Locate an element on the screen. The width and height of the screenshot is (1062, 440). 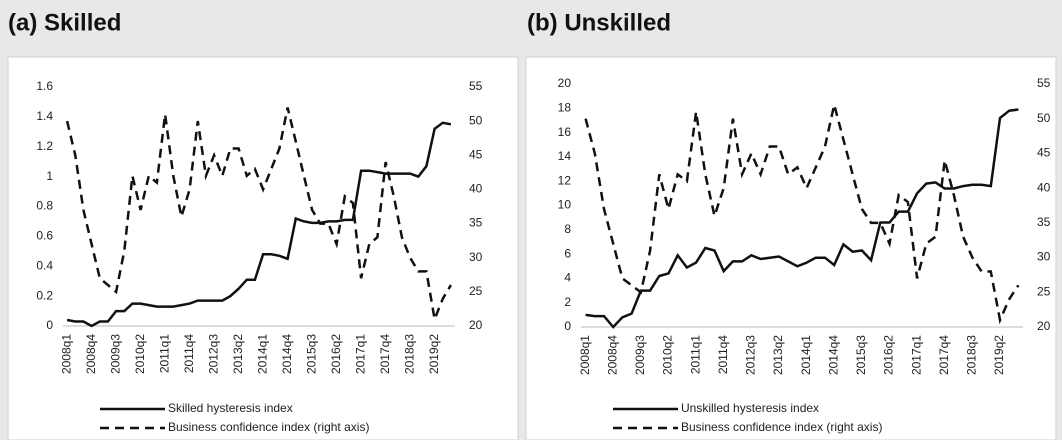
y-tick-label: 20 is located at coordinates (565, 83).